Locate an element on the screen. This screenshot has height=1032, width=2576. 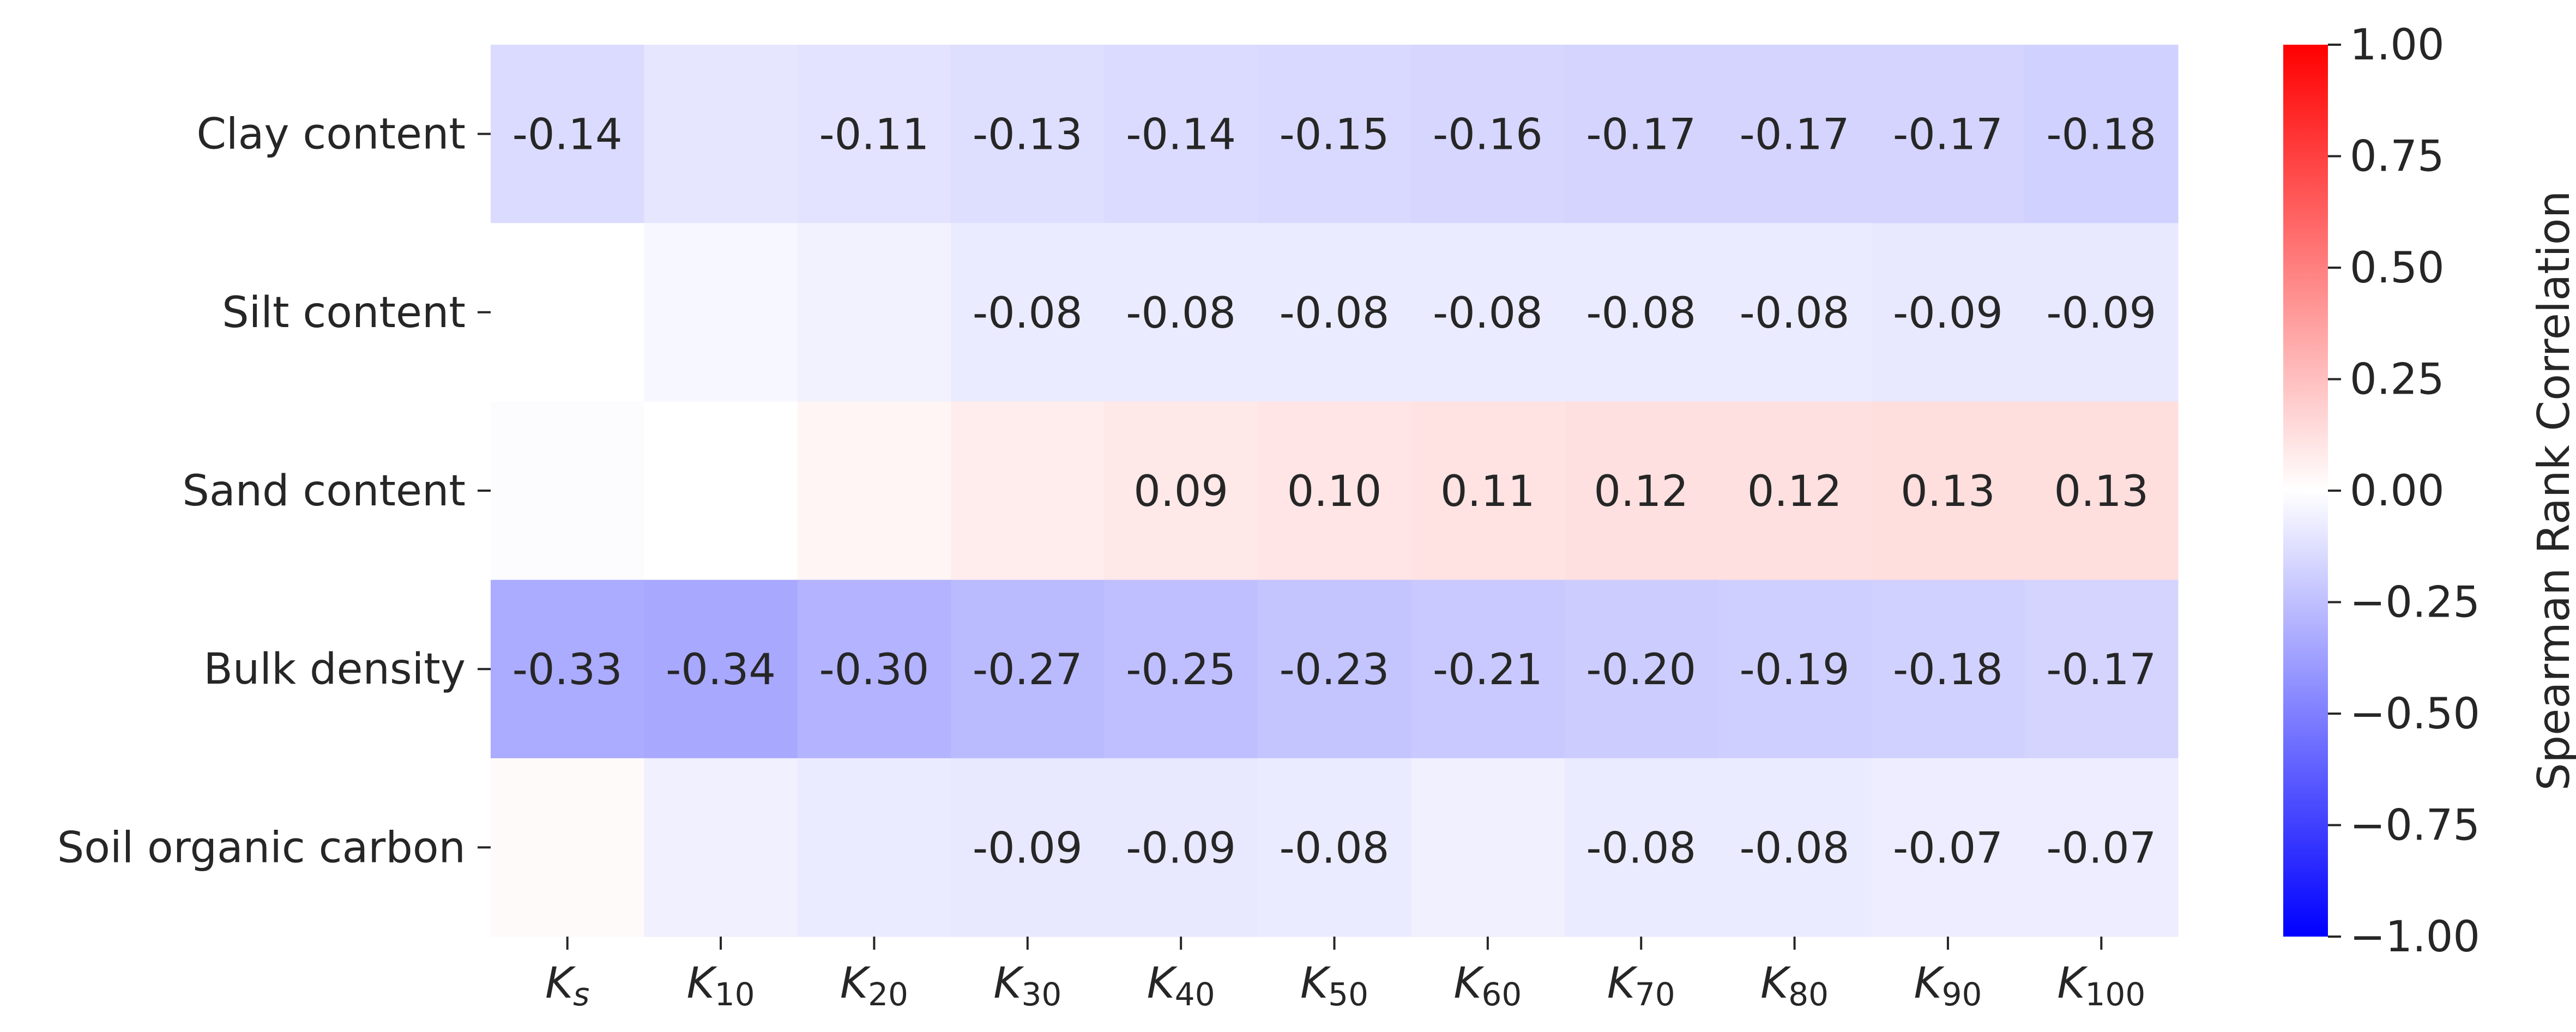
cell-value-label: -0.33 is located at coordinates (568, 670).